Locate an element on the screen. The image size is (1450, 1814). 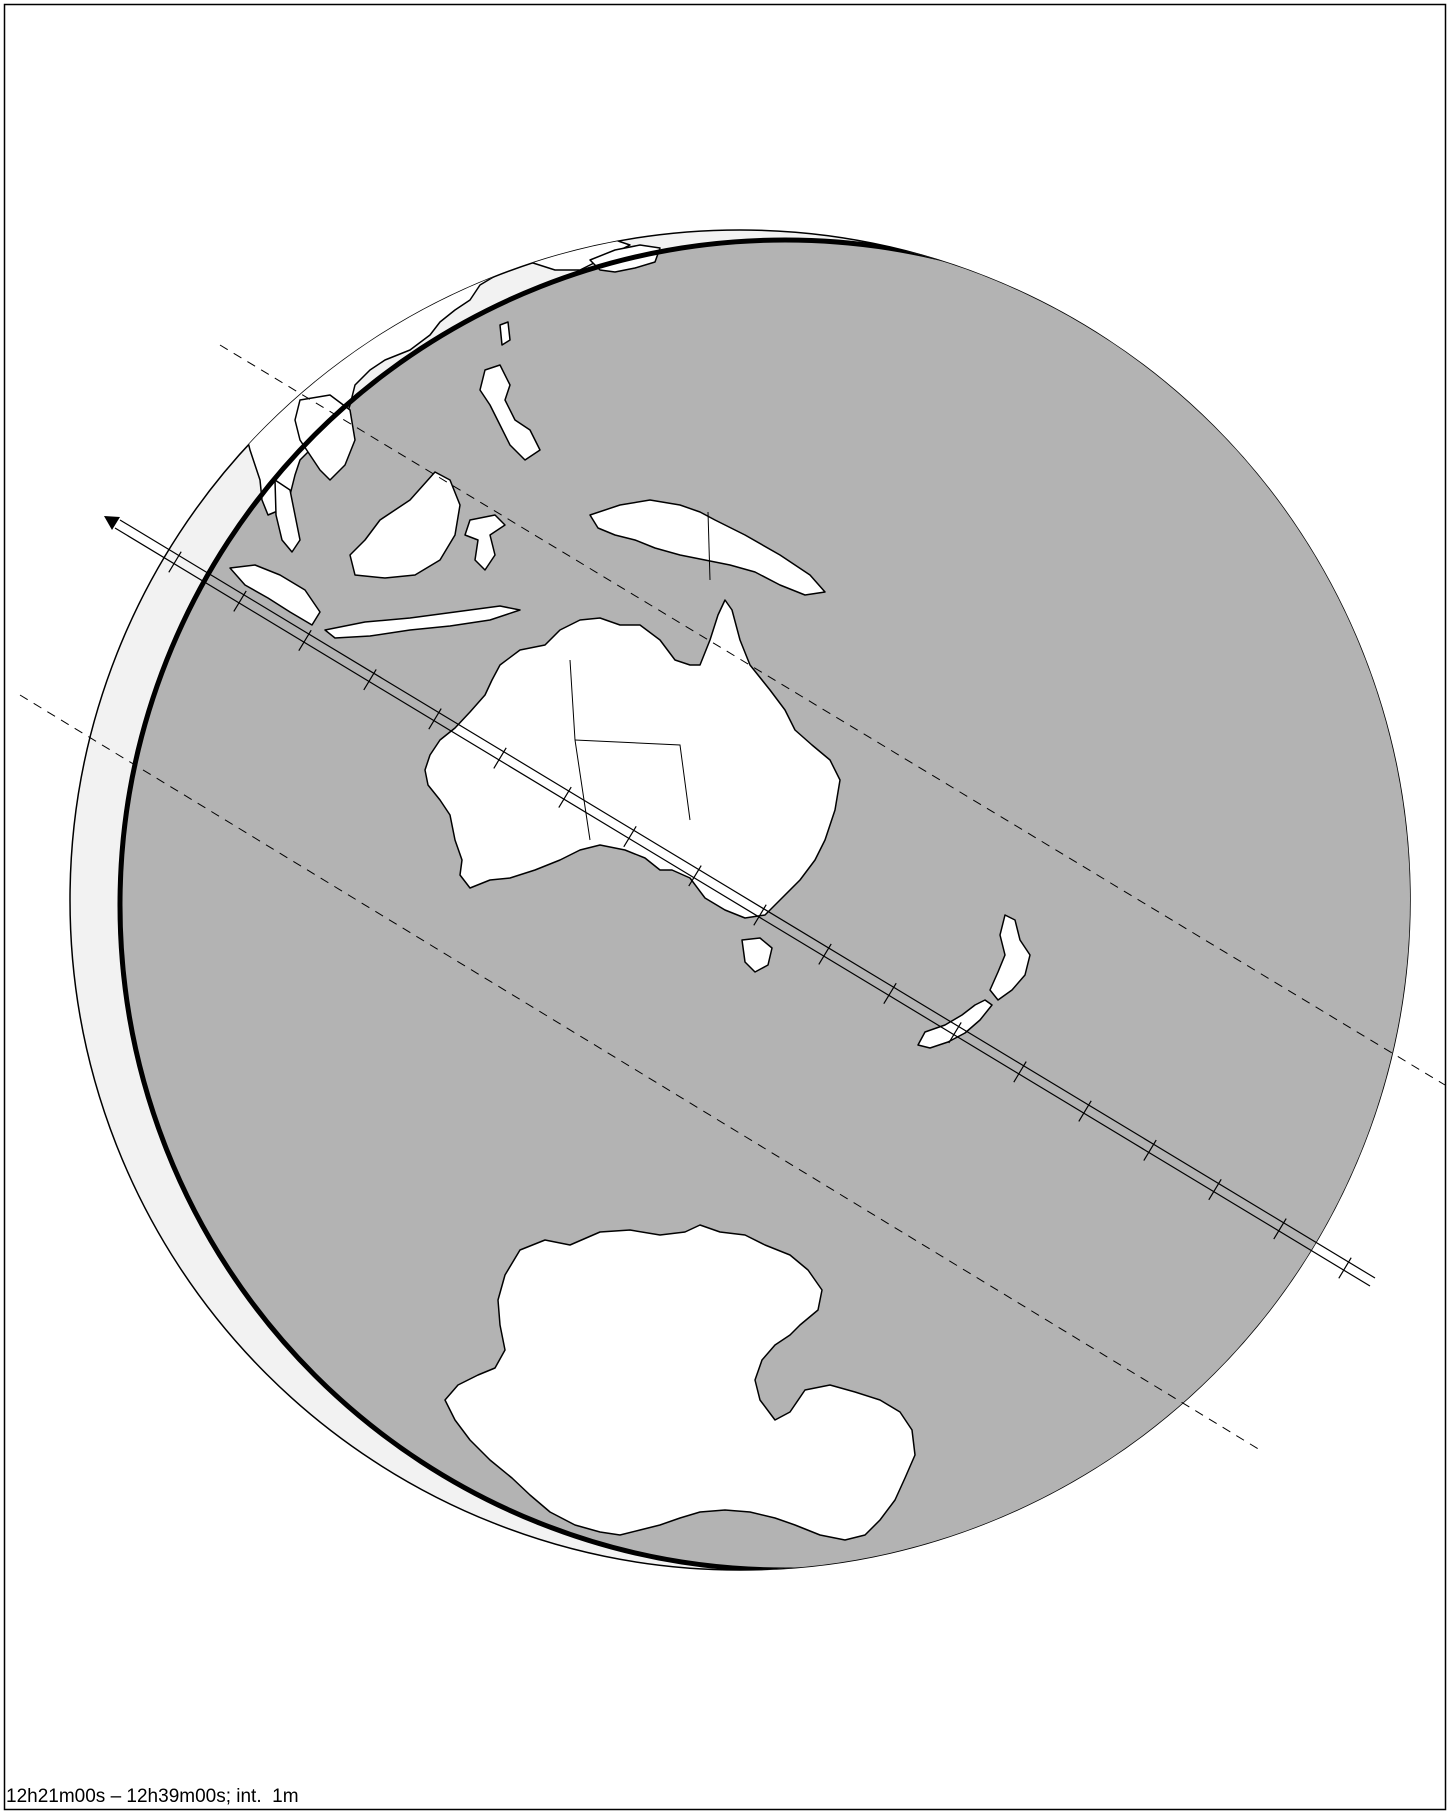
borneo-island is located at coordinates (405, 525).